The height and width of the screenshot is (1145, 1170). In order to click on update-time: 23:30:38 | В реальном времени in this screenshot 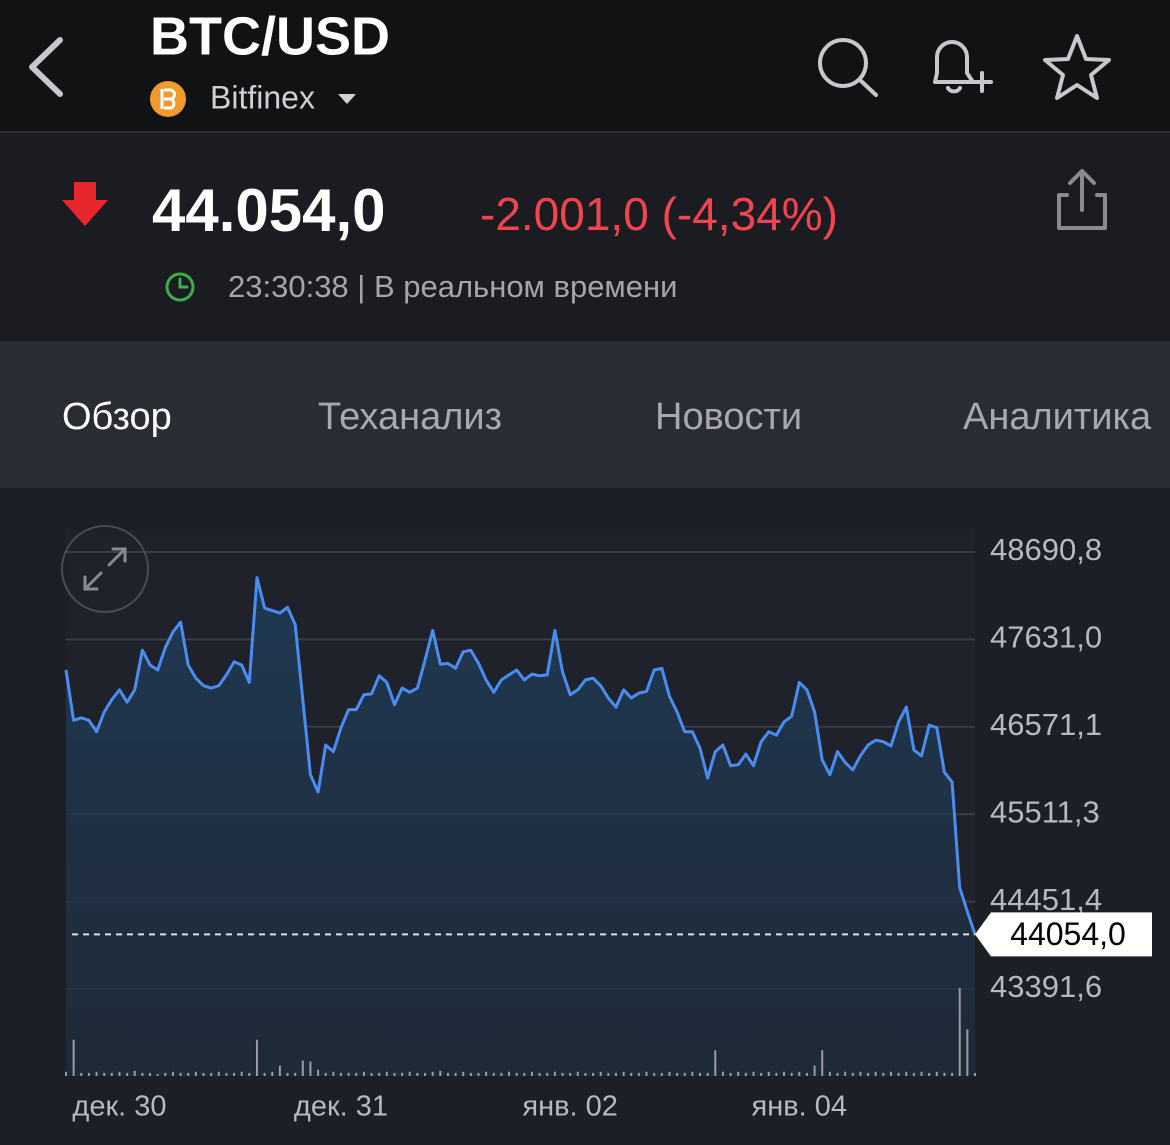, I will do `click(452, 286)`.